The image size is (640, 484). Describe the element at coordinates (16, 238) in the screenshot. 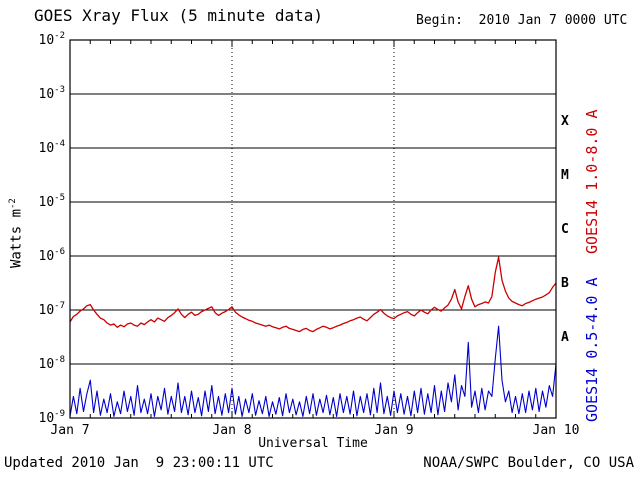

I see `y-axis-label-base: Watts m` at that location.